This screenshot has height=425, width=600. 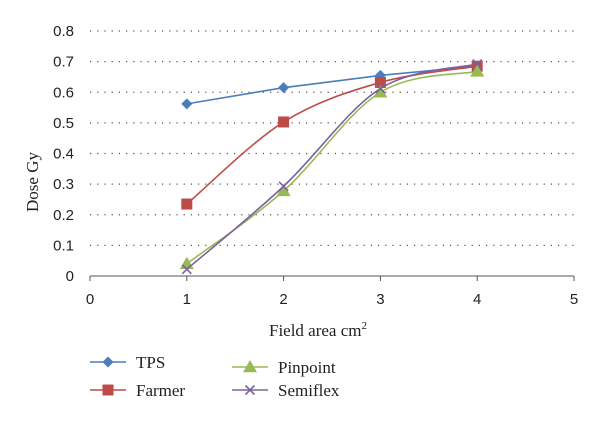 I want to click on legend-marker-farmer, so click(x=108, y=390).